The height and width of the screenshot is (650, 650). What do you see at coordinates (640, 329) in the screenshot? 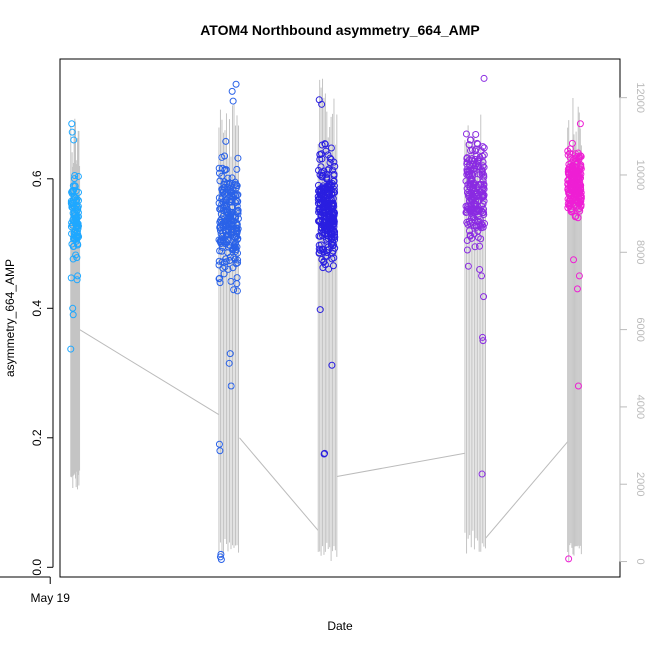
I see `y2-tick-label: 6000` at bounding box center [640, 329].